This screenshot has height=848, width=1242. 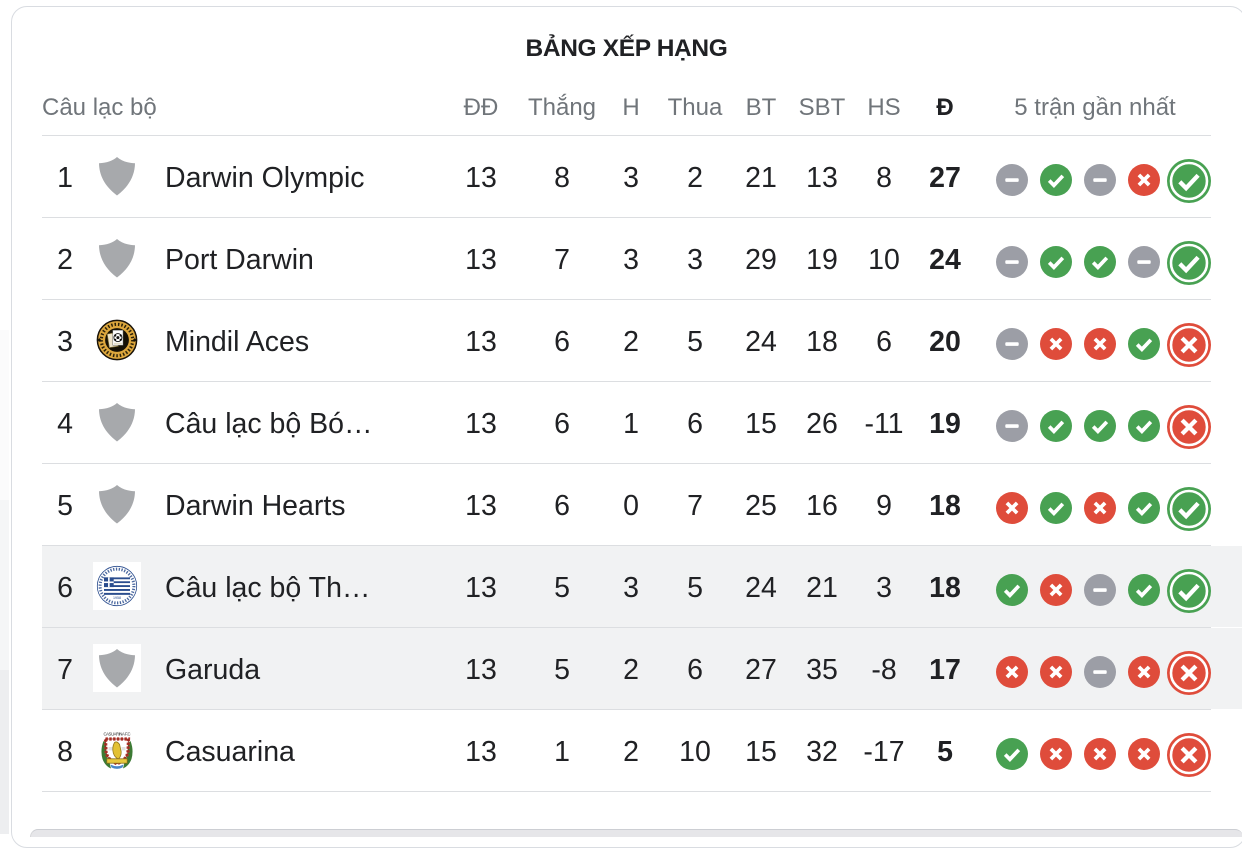 What do you see at coordinates (117, 733) in the screenshot?
I see `svg-text: CASUARINA F.C` at bounding box center [117, 733].